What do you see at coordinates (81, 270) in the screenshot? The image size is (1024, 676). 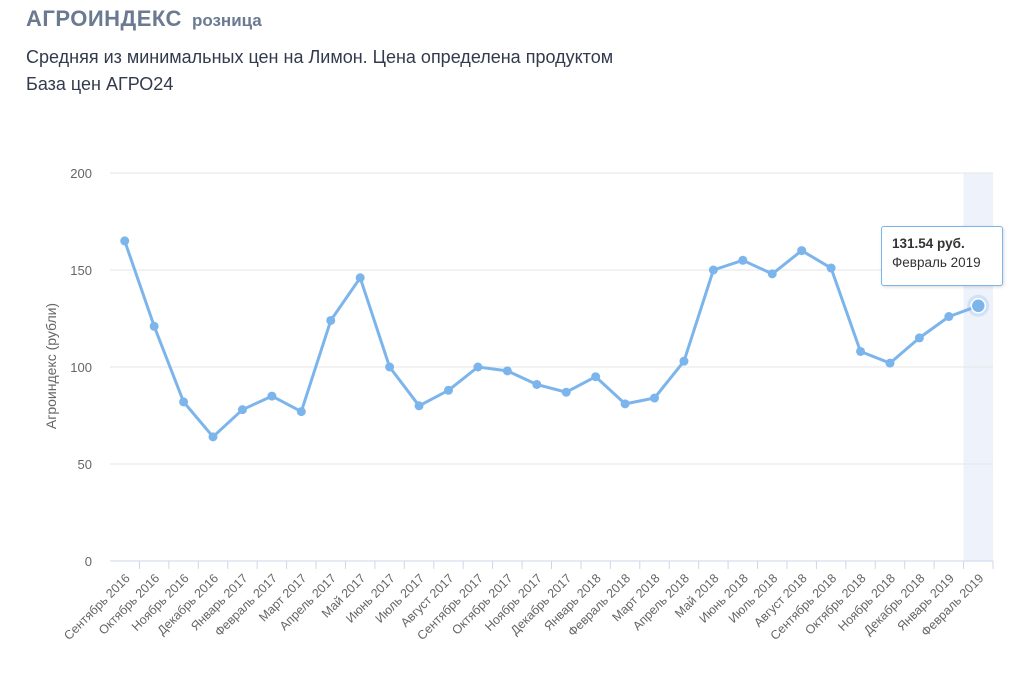 I see `y-tick-label: 150` at bounding box center [81, 270].